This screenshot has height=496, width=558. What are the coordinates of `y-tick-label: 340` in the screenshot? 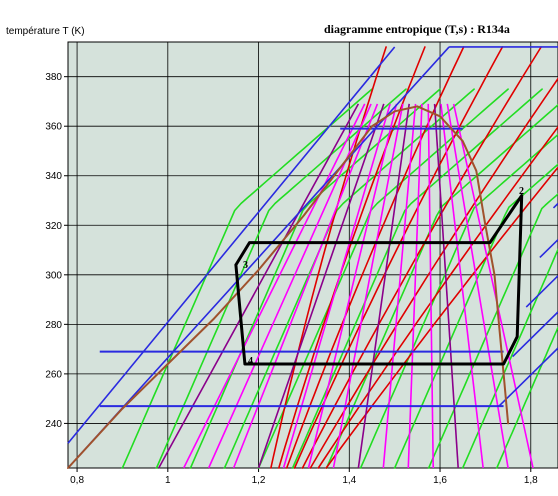 It's located at (53, 176).